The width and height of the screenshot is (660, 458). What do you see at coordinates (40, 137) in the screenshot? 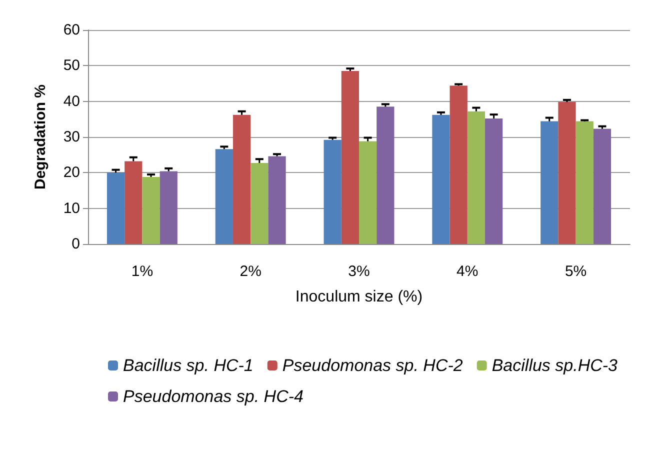
I see `y-axis-title: Degradation %` at bounding box center [40, 137].